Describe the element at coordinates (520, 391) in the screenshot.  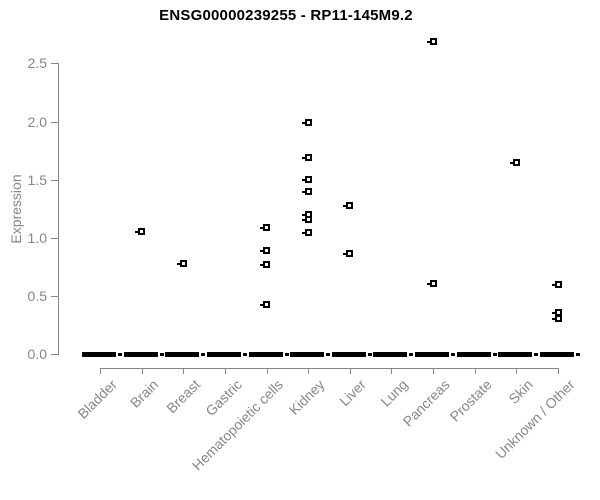
I see `x-category-label: Skin` at that location.